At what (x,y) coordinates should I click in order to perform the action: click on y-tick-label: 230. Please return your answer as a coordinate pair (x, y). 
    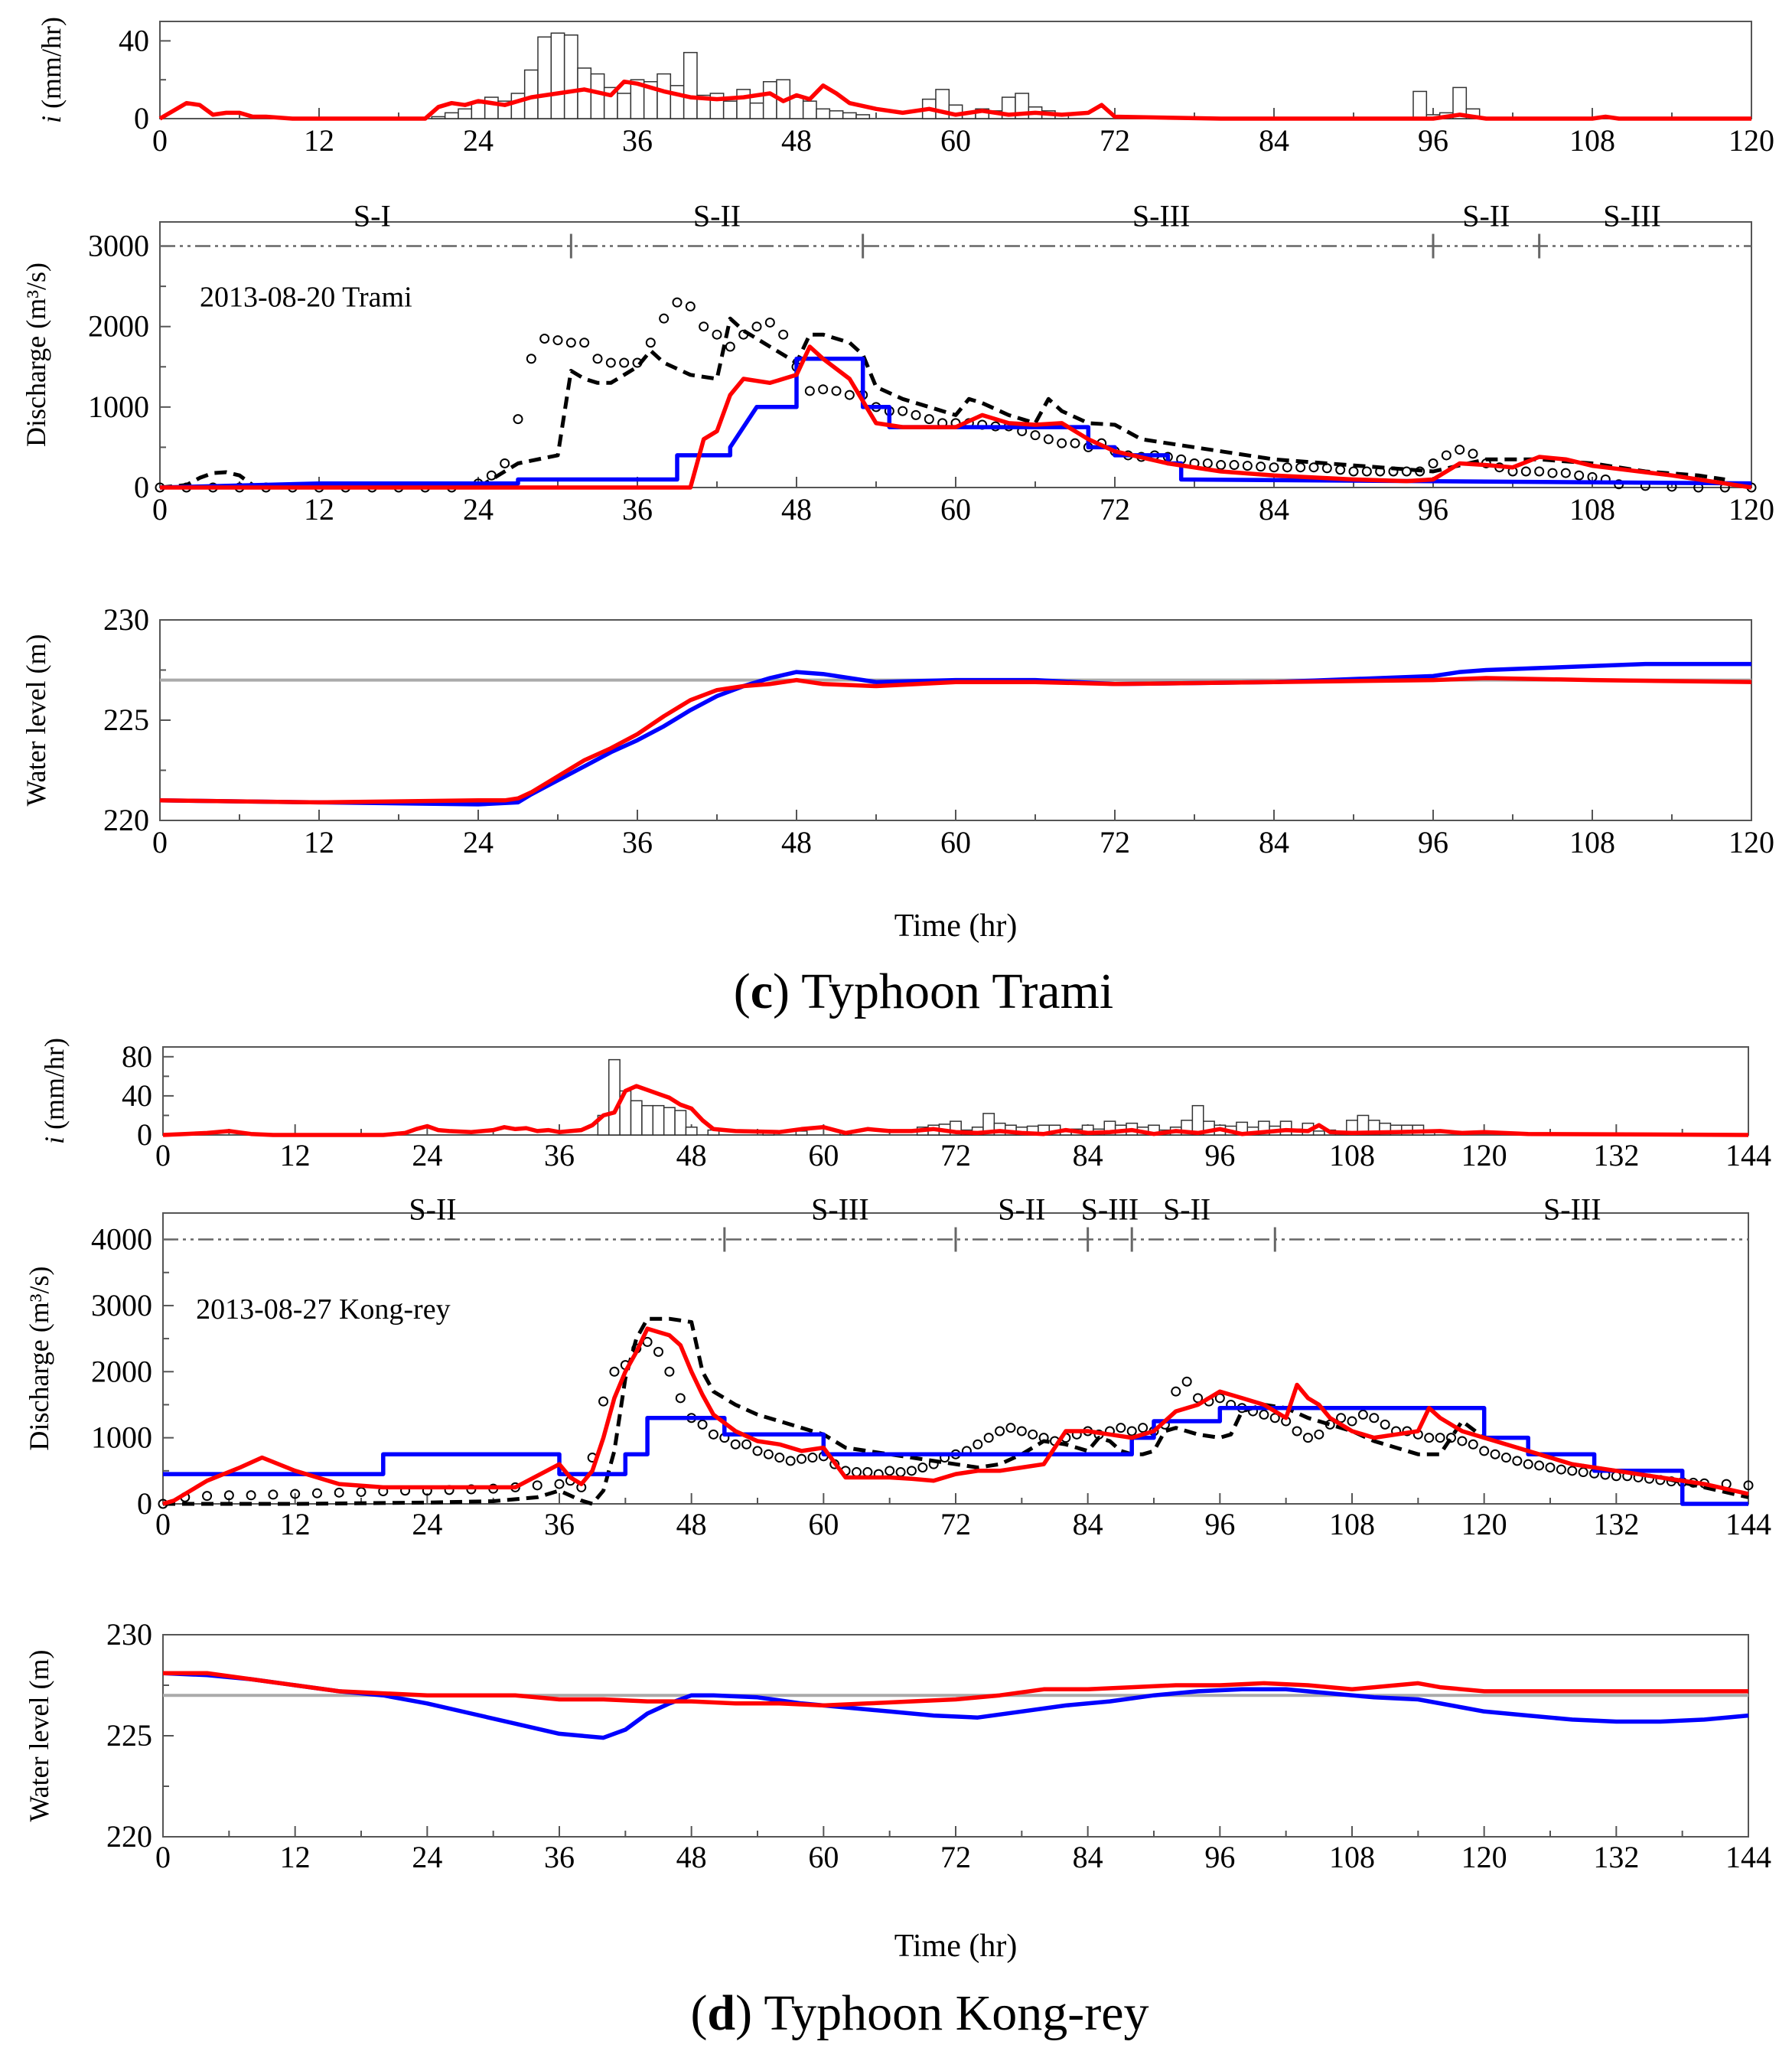
    Looking at the image, I should click on (126, 619).